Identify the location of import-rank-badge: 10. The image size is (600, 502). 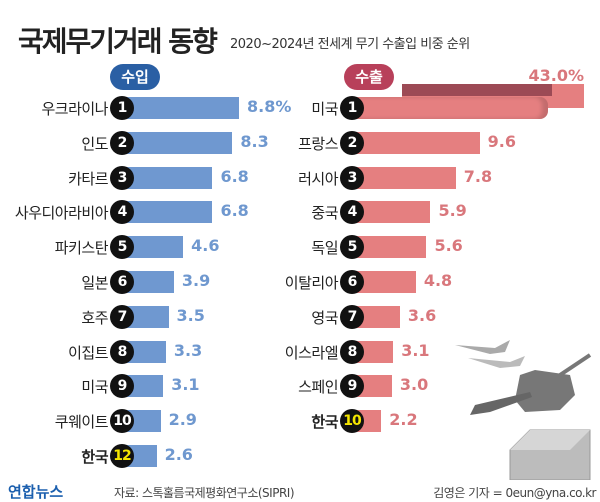
(122, 421).